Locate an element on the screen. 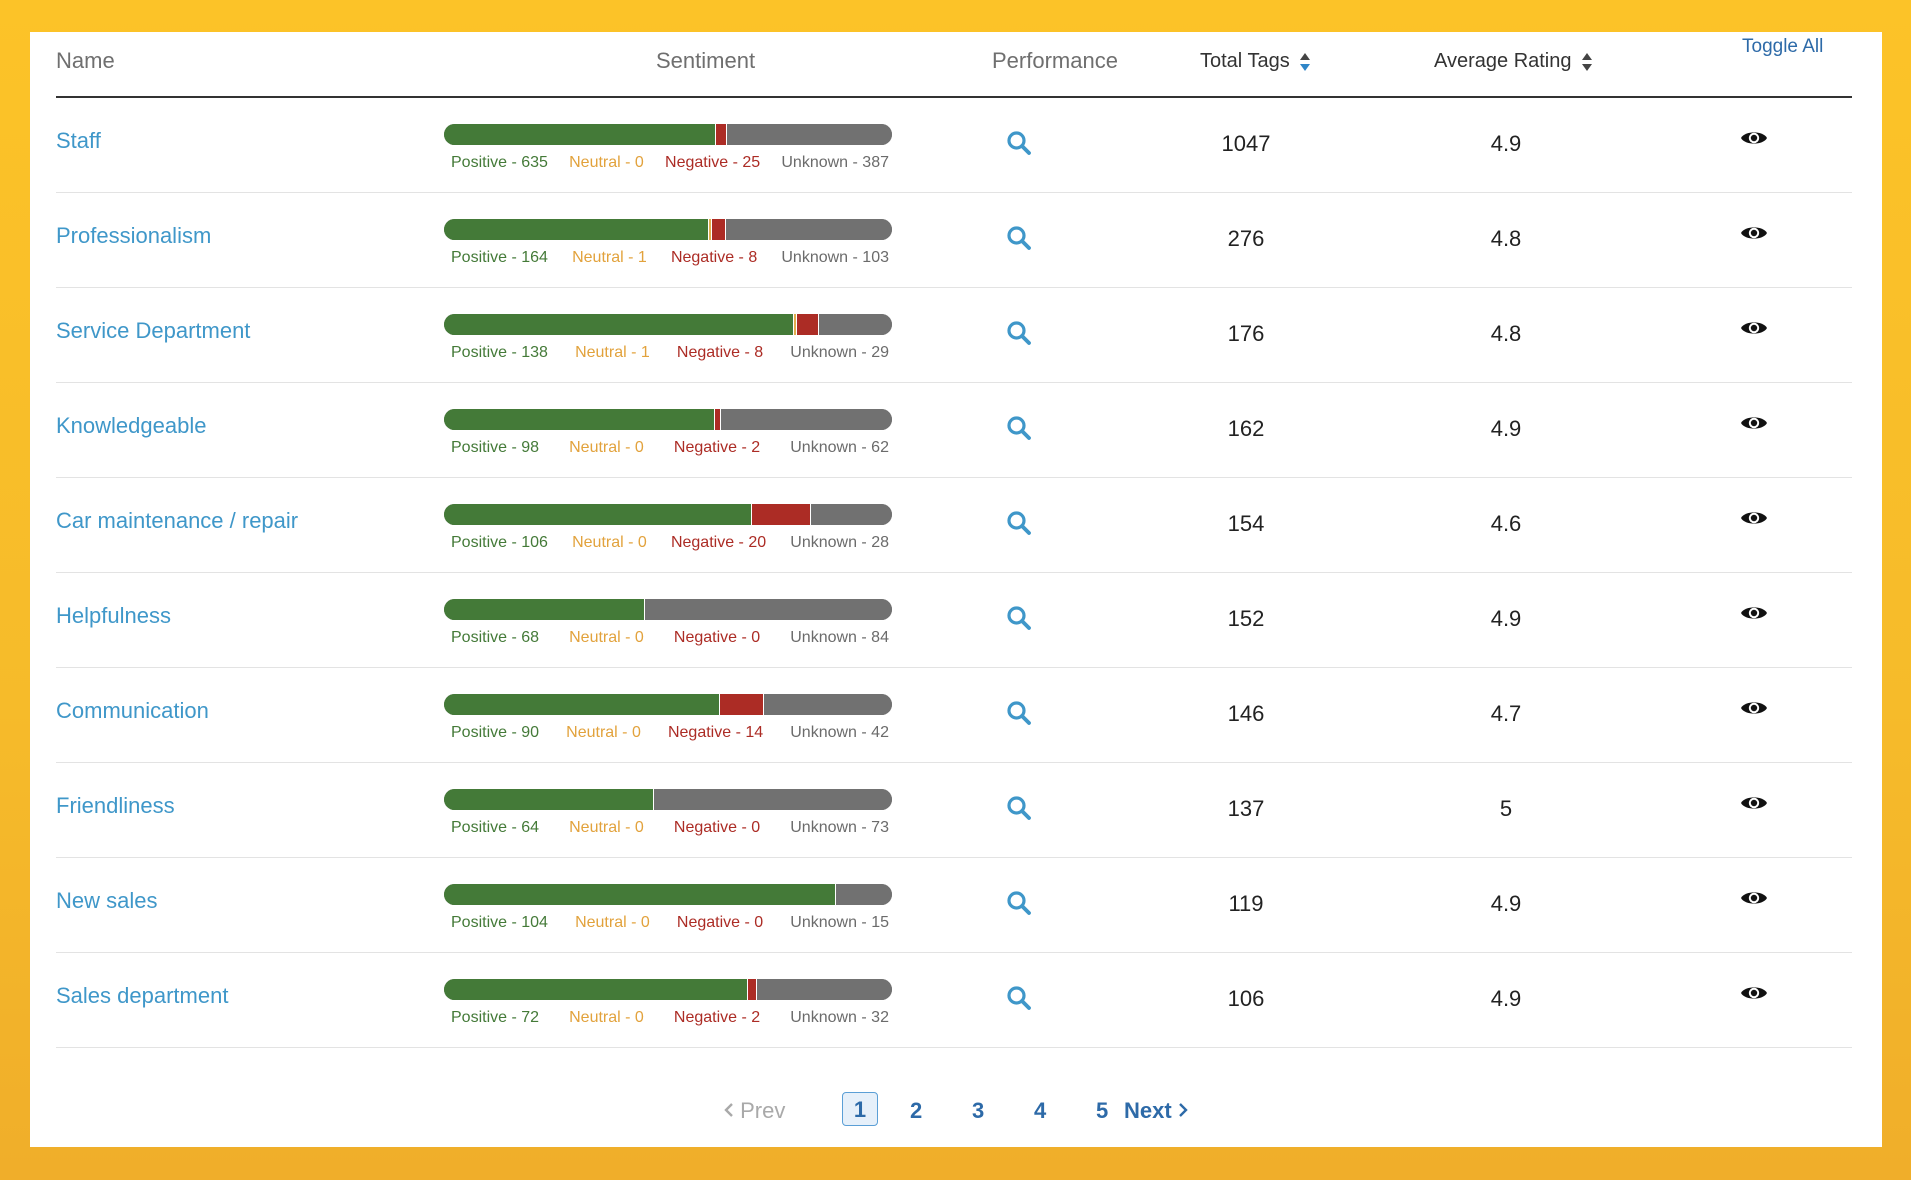  negative-count: Negative - 25 is located at coordinates (713, 162).